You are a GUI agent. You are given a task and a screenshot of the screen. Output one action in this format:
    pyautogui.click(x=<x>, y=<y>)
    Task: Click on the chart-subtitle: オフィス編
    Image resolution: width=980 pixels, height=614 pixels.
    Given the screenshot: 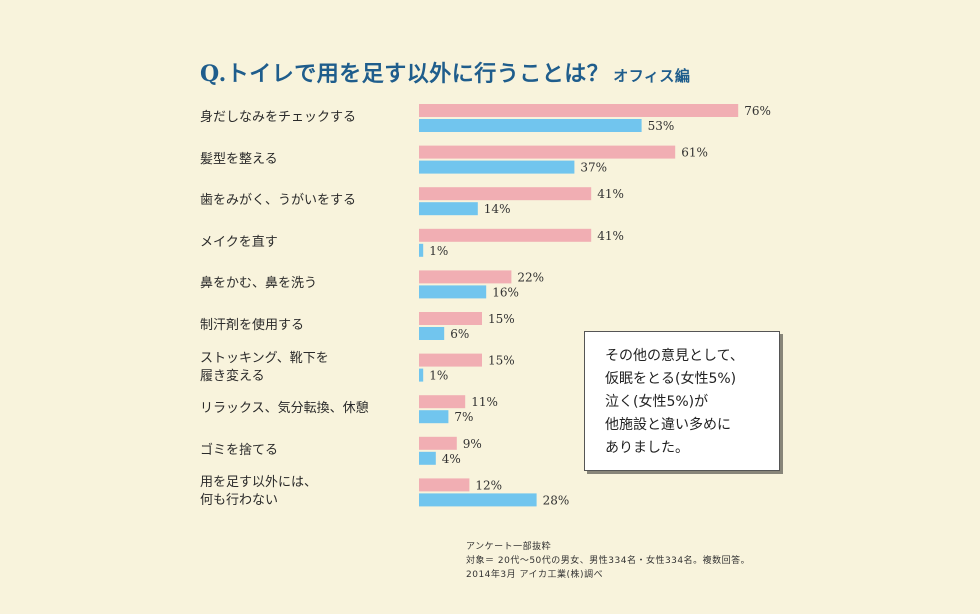 What is the action you would take?
    pyautogui.click(x=652, y=76)
    